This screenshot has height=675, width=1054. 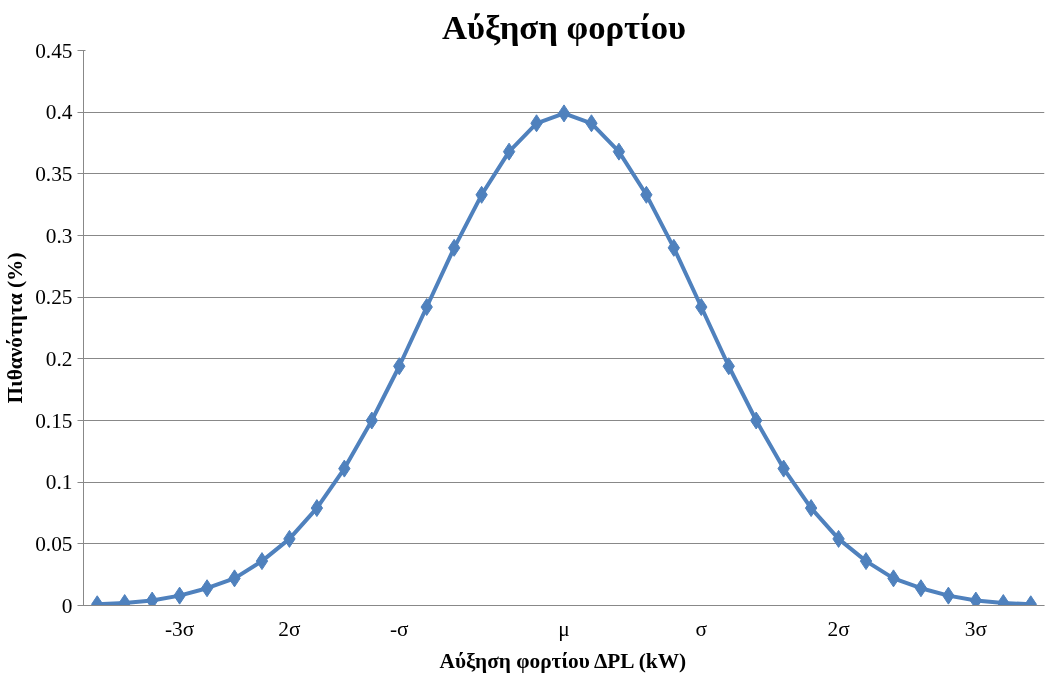 What do you see at coordinates (59, 235) in the screenshot?
I see `y-tick-label: 0.3` at bounding box center [59, 235].